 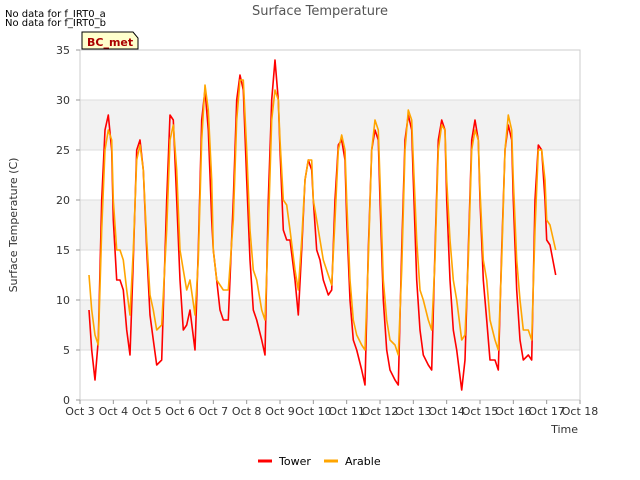 I want to click on x-tick-label: Oct 11, so click(x=346, y=411).